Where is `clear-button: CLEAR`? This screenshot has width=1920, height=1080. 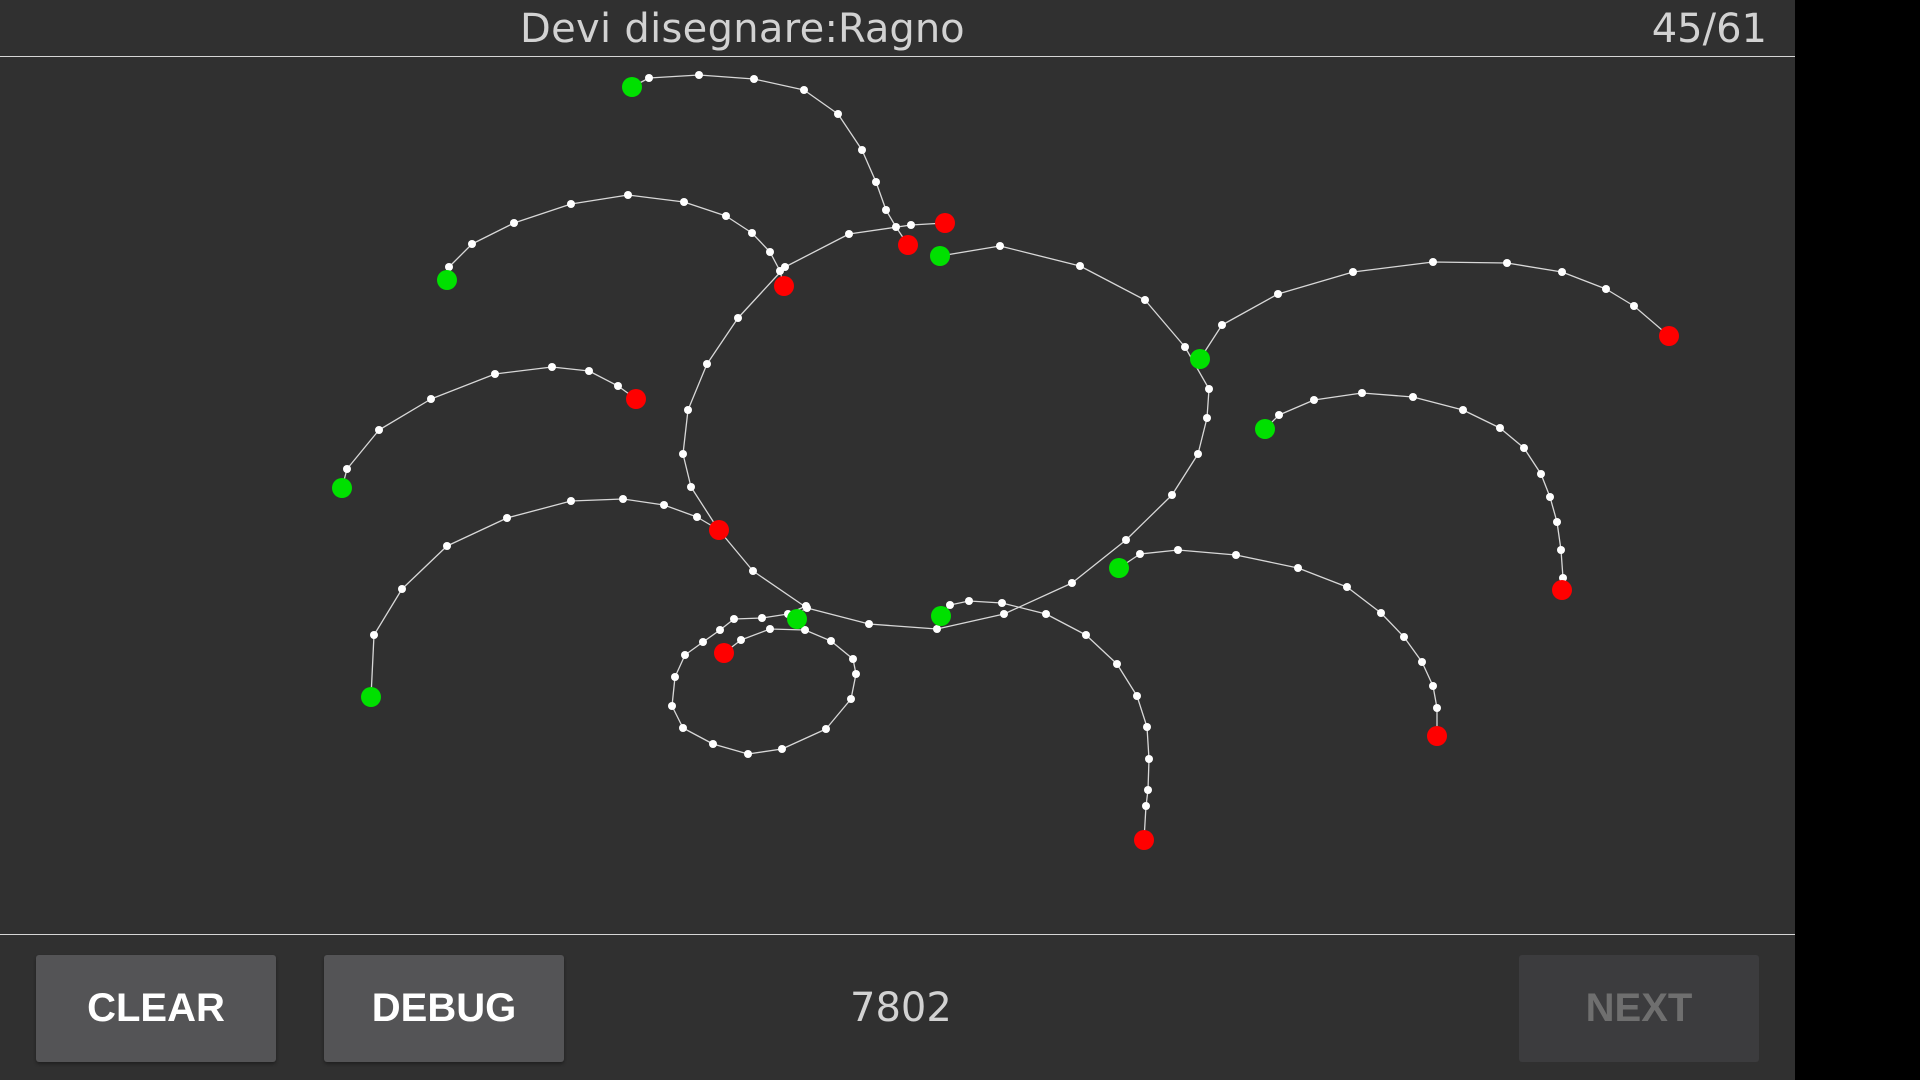
clear-button: CLEAR is located at coordinates (156, 1008).